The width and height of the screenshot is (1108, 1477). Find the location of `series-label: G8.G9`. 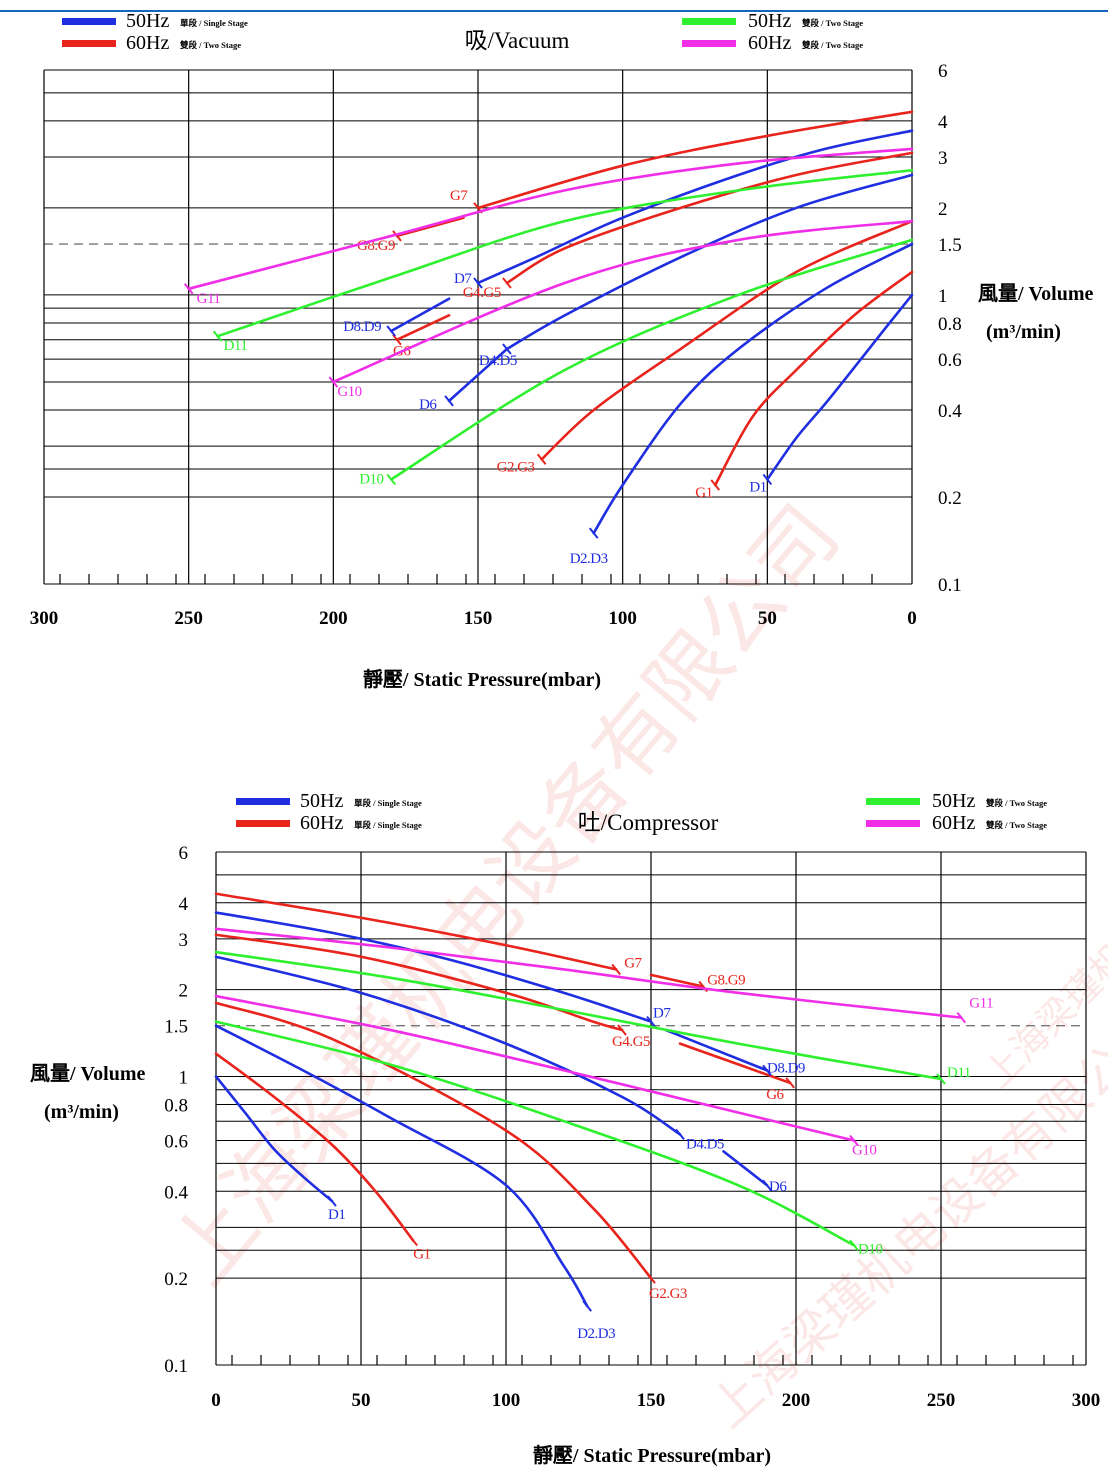

series-label: G8.G9 is located at coordinates (726, 981).